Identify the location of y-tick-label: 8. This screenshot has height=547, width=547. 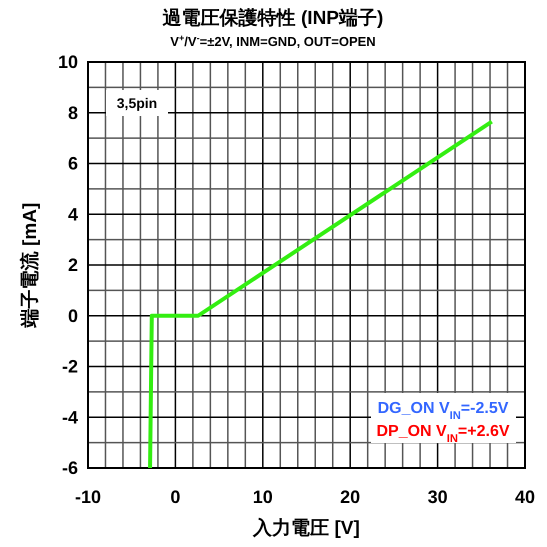
(73, 112).